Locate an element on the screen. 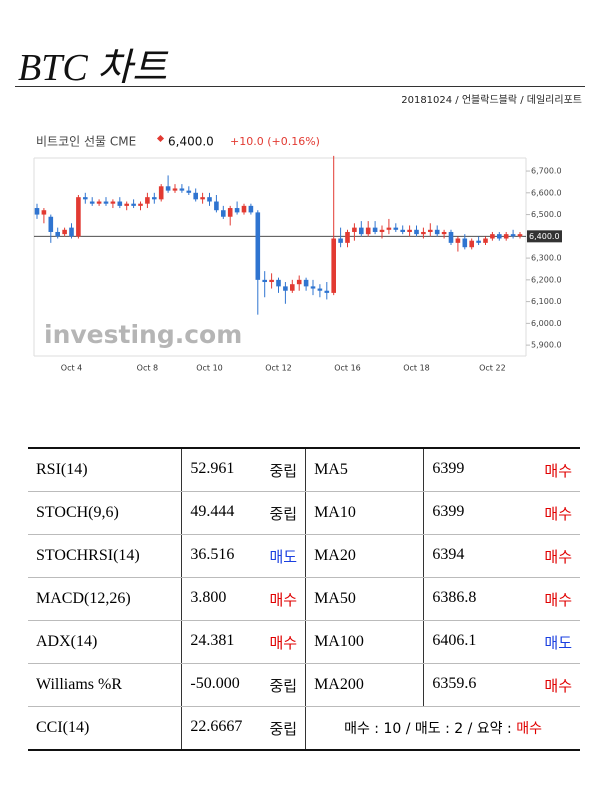 This screenshot has height=802, width=600. ma-name: MA10 is located at coordinates (364, 513).